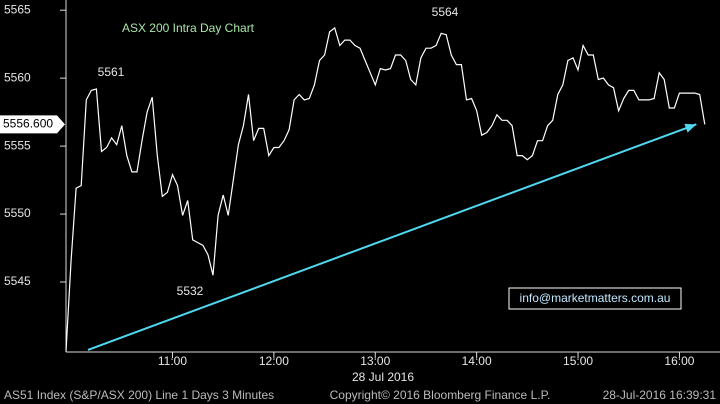 The width and height of the screenshot is (720, 404). I want to click on x-tick-label: 13:00, so click(375, 361).